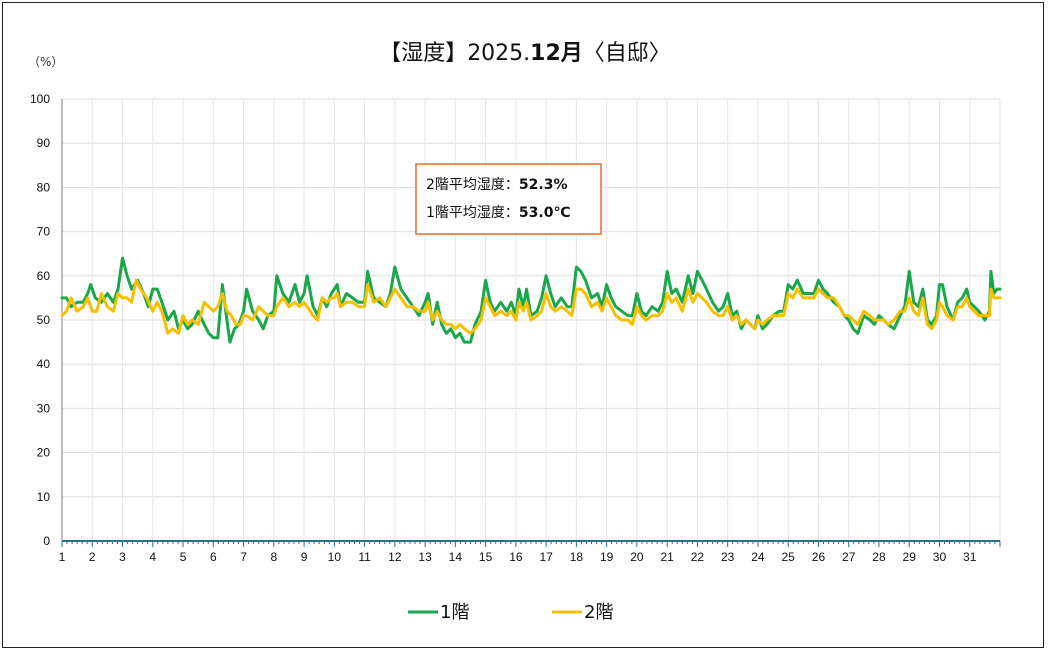 The image size is (1050, 654). Describe the element at coordinates (531, 306) in the screenshot. I see `series-line-2f` at that location.